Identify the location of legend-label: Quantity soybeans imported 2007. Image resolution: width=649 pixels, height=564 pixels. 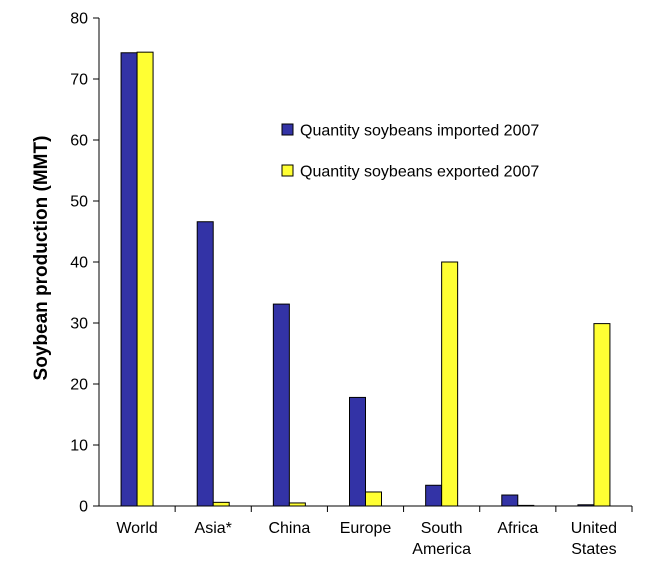
(419, 131).